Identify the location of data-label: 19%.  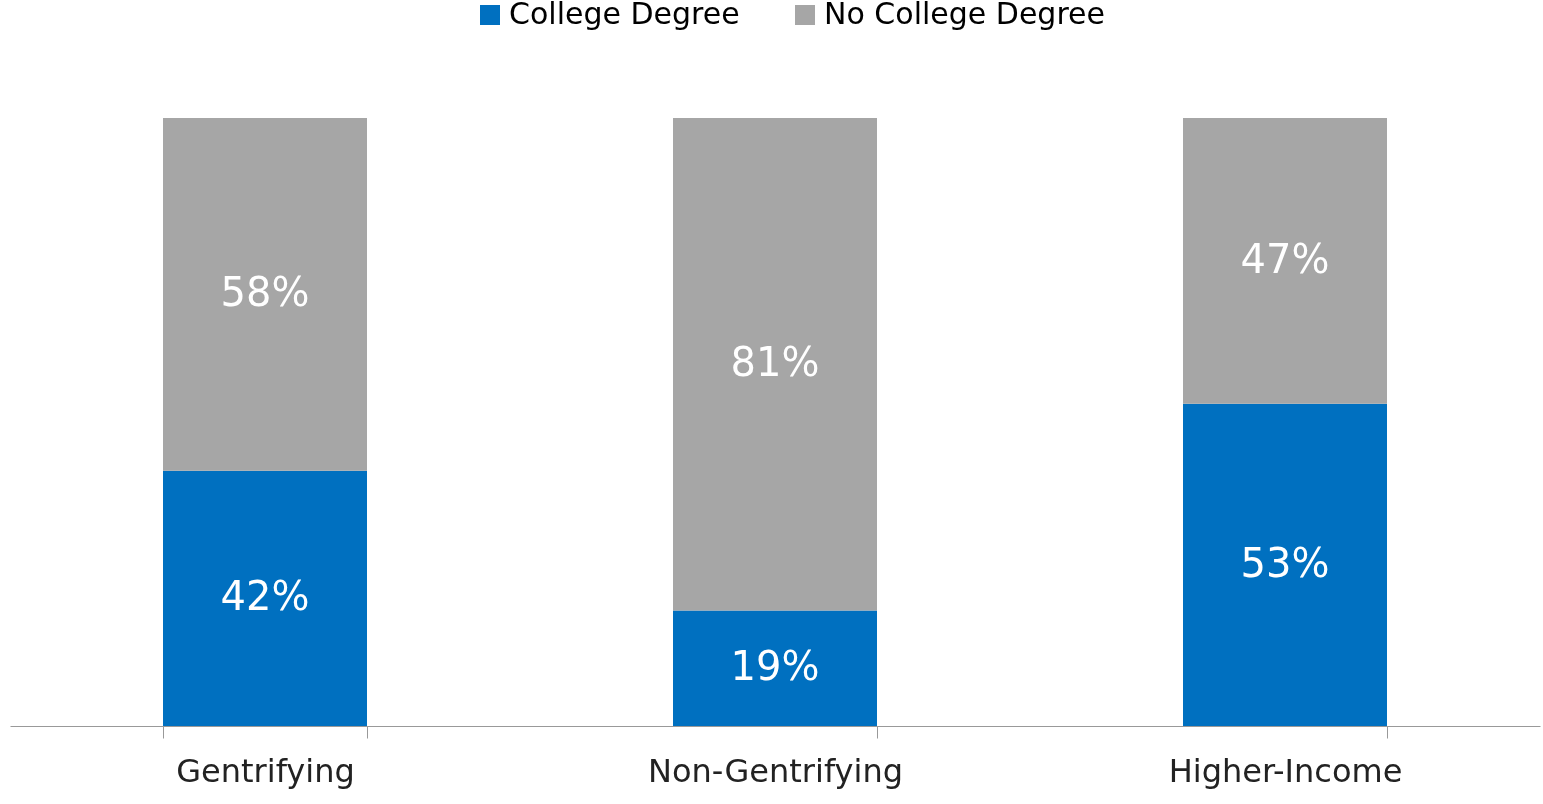
(775, 666).